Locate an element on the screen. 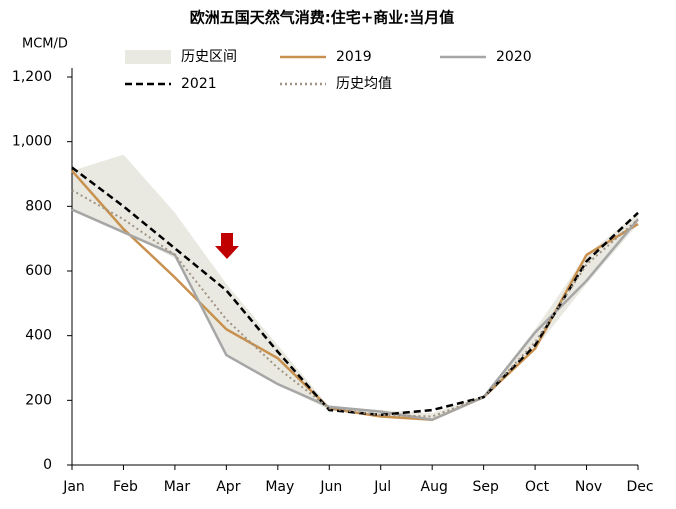 The height and width of the screenshot is (509, 676). y-tick-label: 1,000 is located at coordinates (32, 142).